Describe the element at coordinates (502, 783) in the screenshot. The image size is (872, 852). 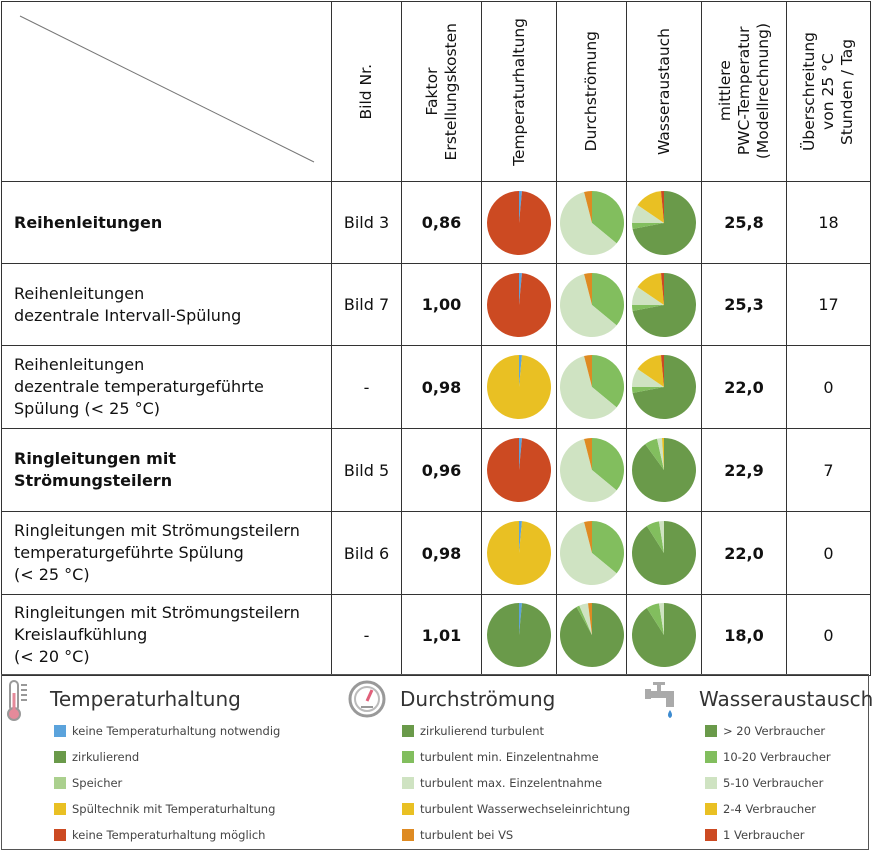
I see `legend-item: turbulent max. Einzelentnahme` at that location.